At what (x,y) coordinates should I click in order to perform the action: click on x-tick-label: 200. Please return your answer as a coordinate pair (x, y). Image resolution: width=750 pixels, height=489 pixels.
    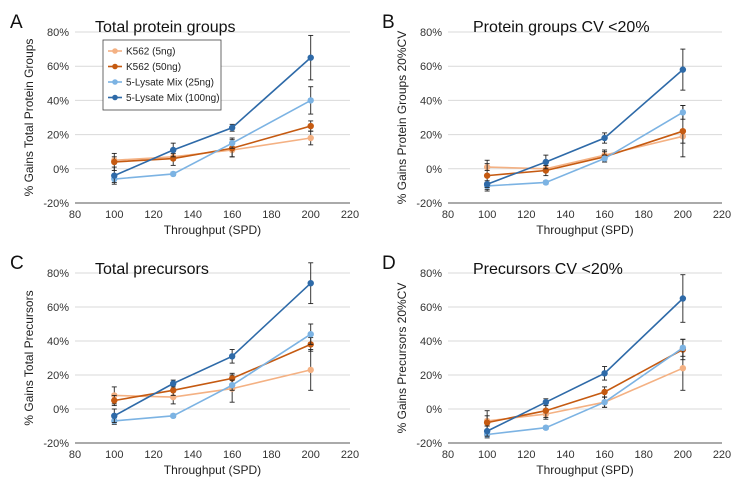
    Looking at the image, I should click on (683, 455).